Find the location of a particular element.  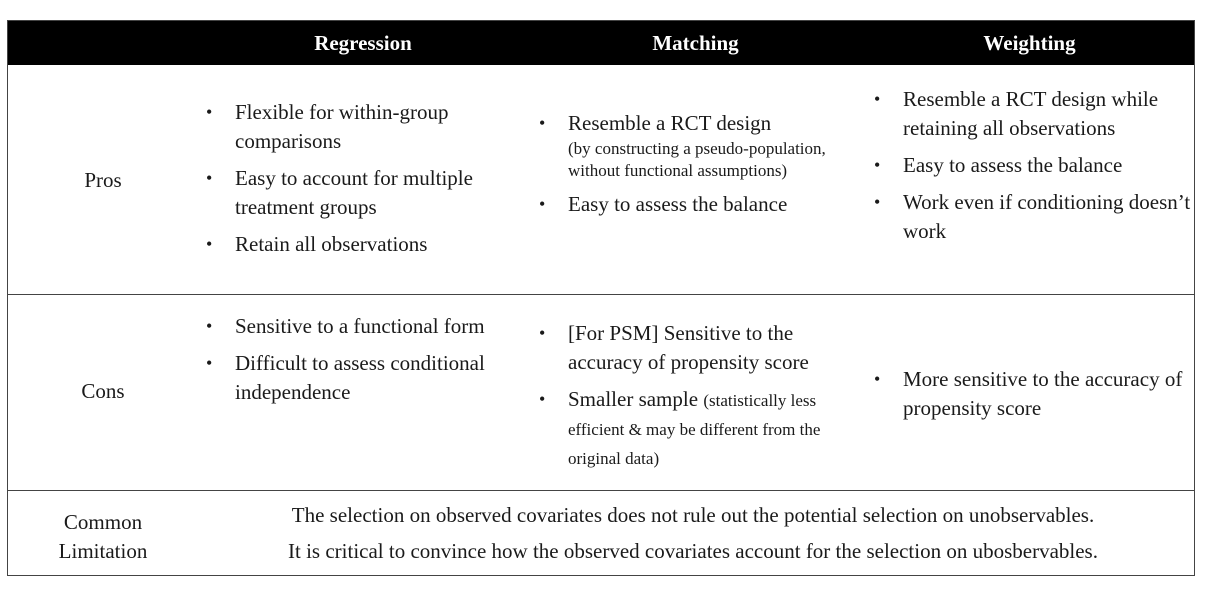

list-item: • Retain all observations is located at coordinates (362, 244).